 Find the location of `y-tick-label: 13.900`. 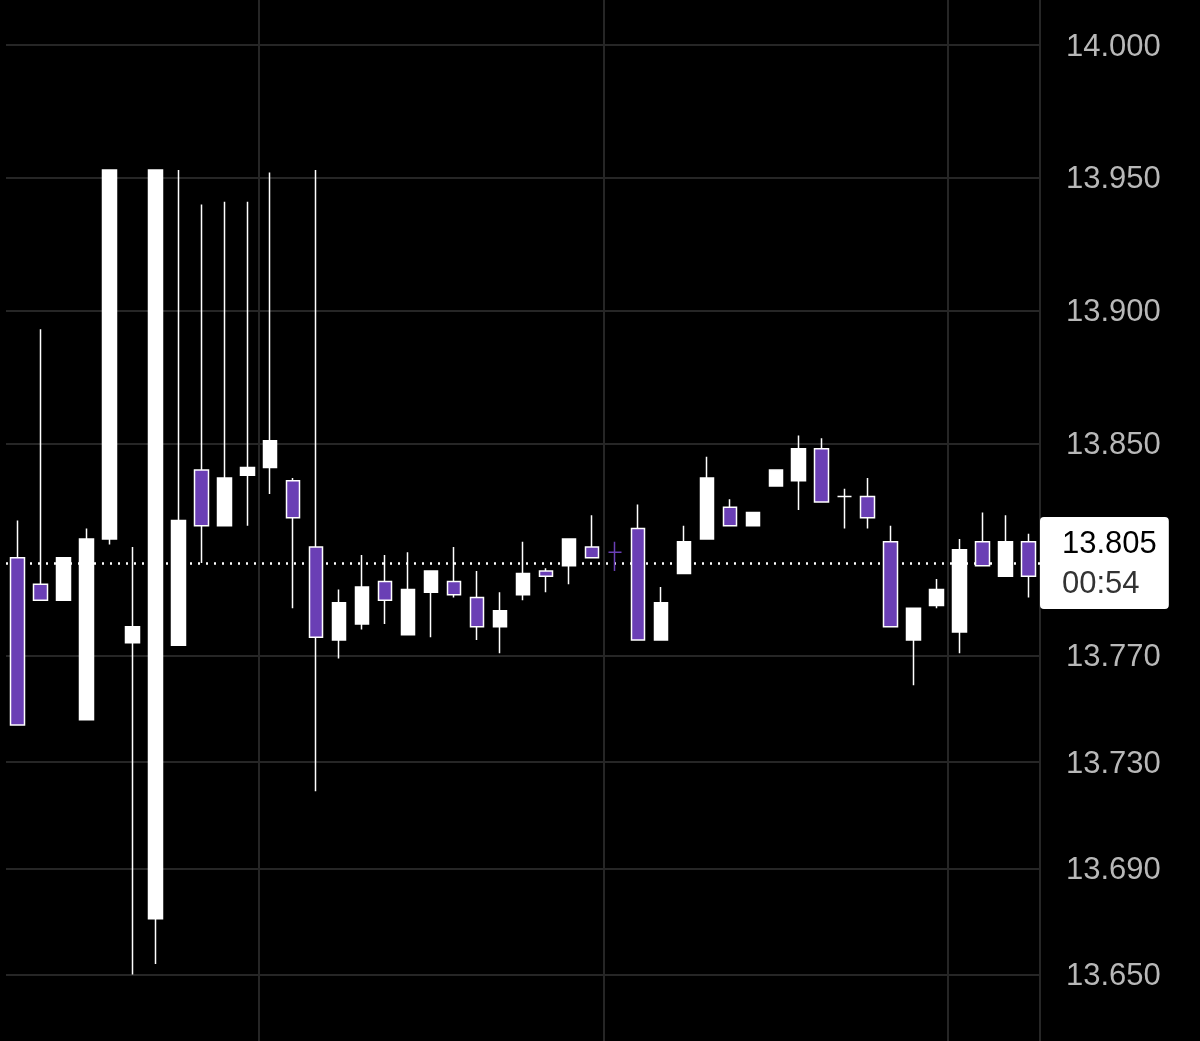

y-tick-label: 13.900 is located at coordinates (1113, 311).